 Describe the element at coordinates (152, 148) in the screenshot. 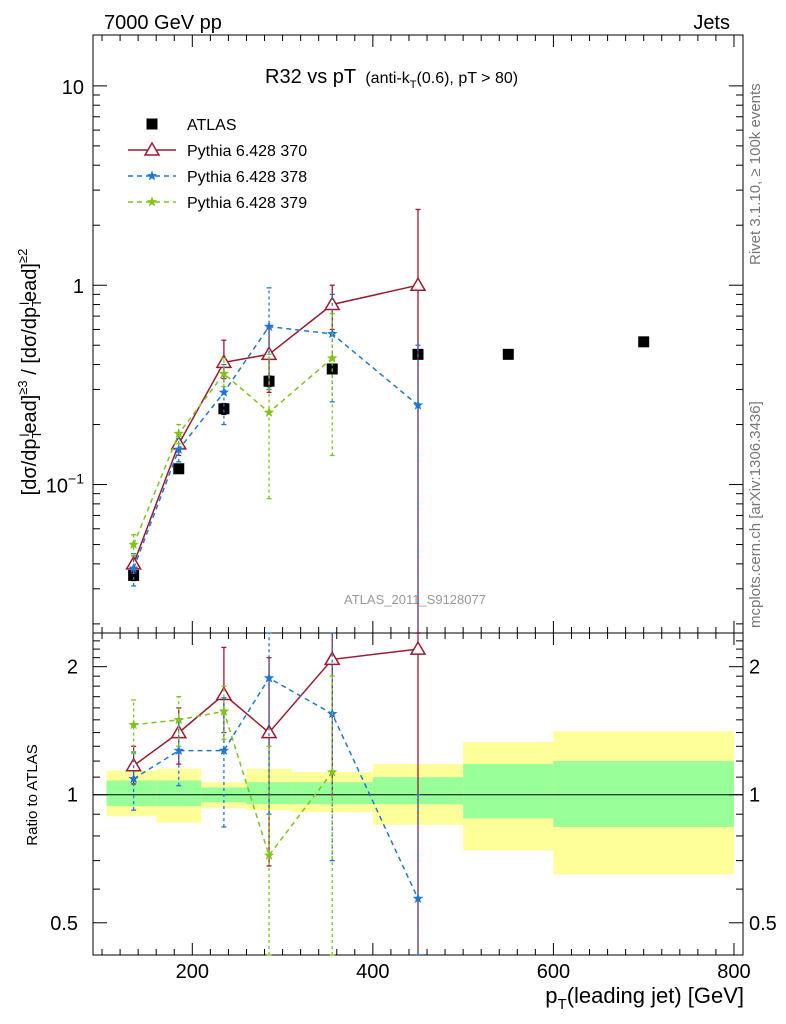

I see `legend-marker-p370` at that location.